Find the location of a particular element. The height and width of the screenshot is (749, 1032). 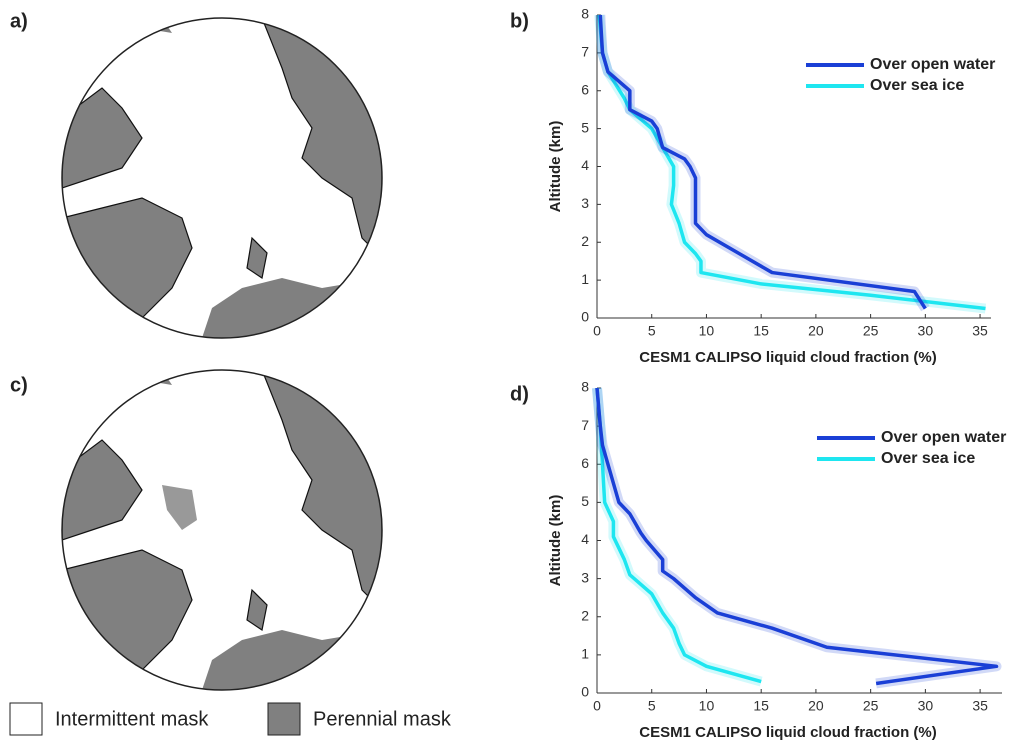

panel-label: c) is located at coordinates (19, 385).